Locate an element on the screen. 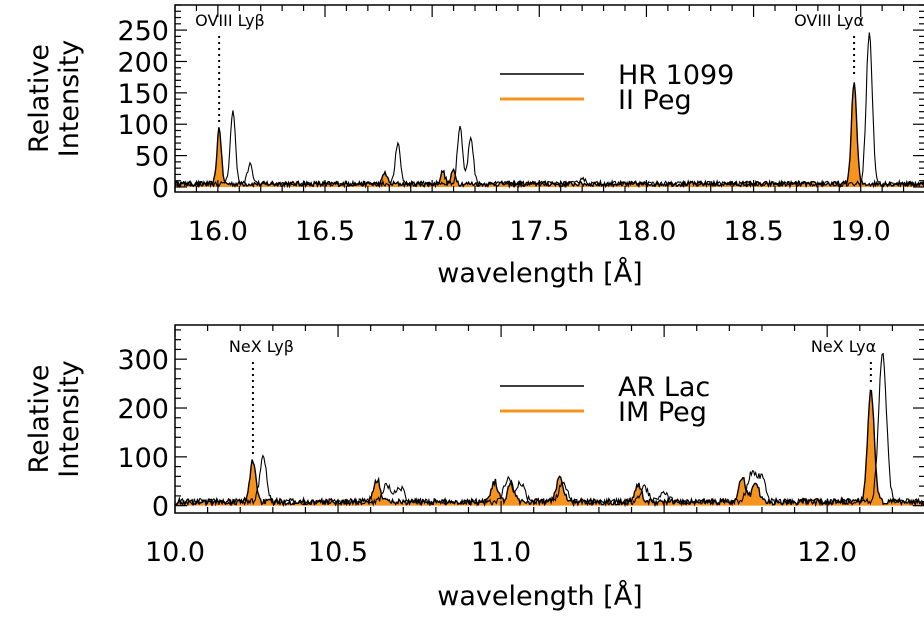 The width and height of the screenshot is (924, 617). top-series-ii-peg-outline is located at coordinates (549, 136).